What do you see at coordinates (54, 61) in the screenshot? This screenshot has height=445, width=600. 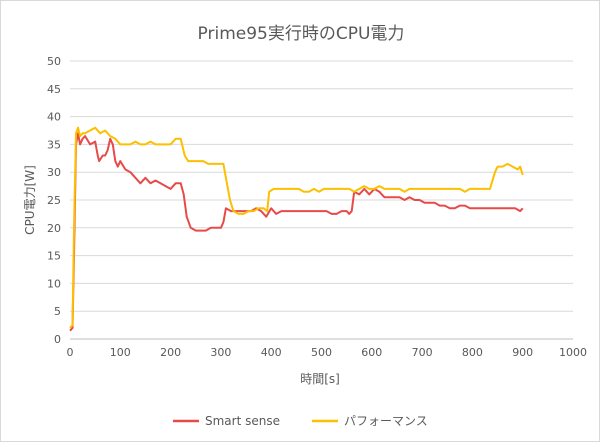 I see `y-tick-label: 50` at bounding box center [54, 61].